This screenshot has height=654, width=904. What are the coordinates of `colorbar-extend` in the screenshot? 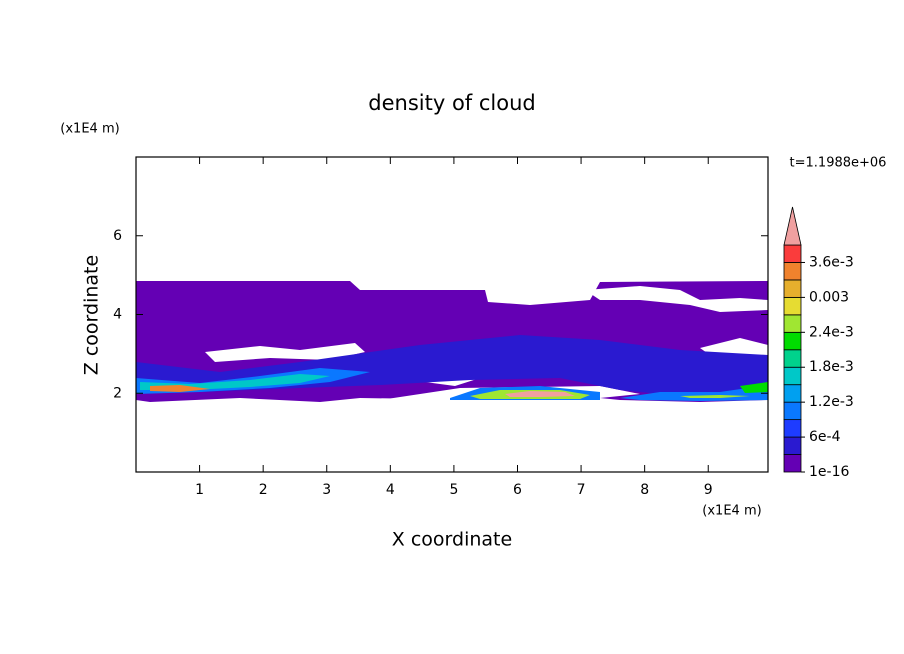 It's located at (792, 226).